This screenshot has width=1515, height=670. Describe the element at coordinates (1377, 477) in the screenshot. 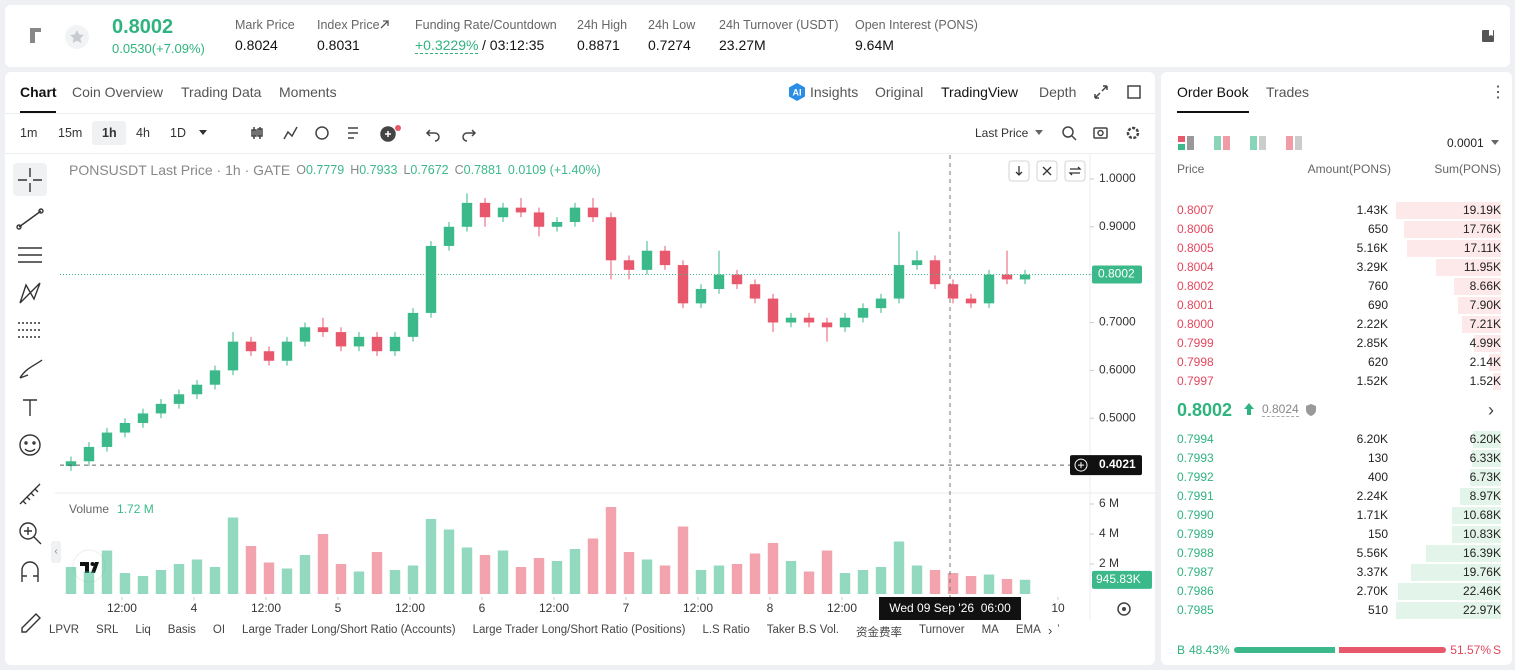

I see `order-amount: 400` at that location.